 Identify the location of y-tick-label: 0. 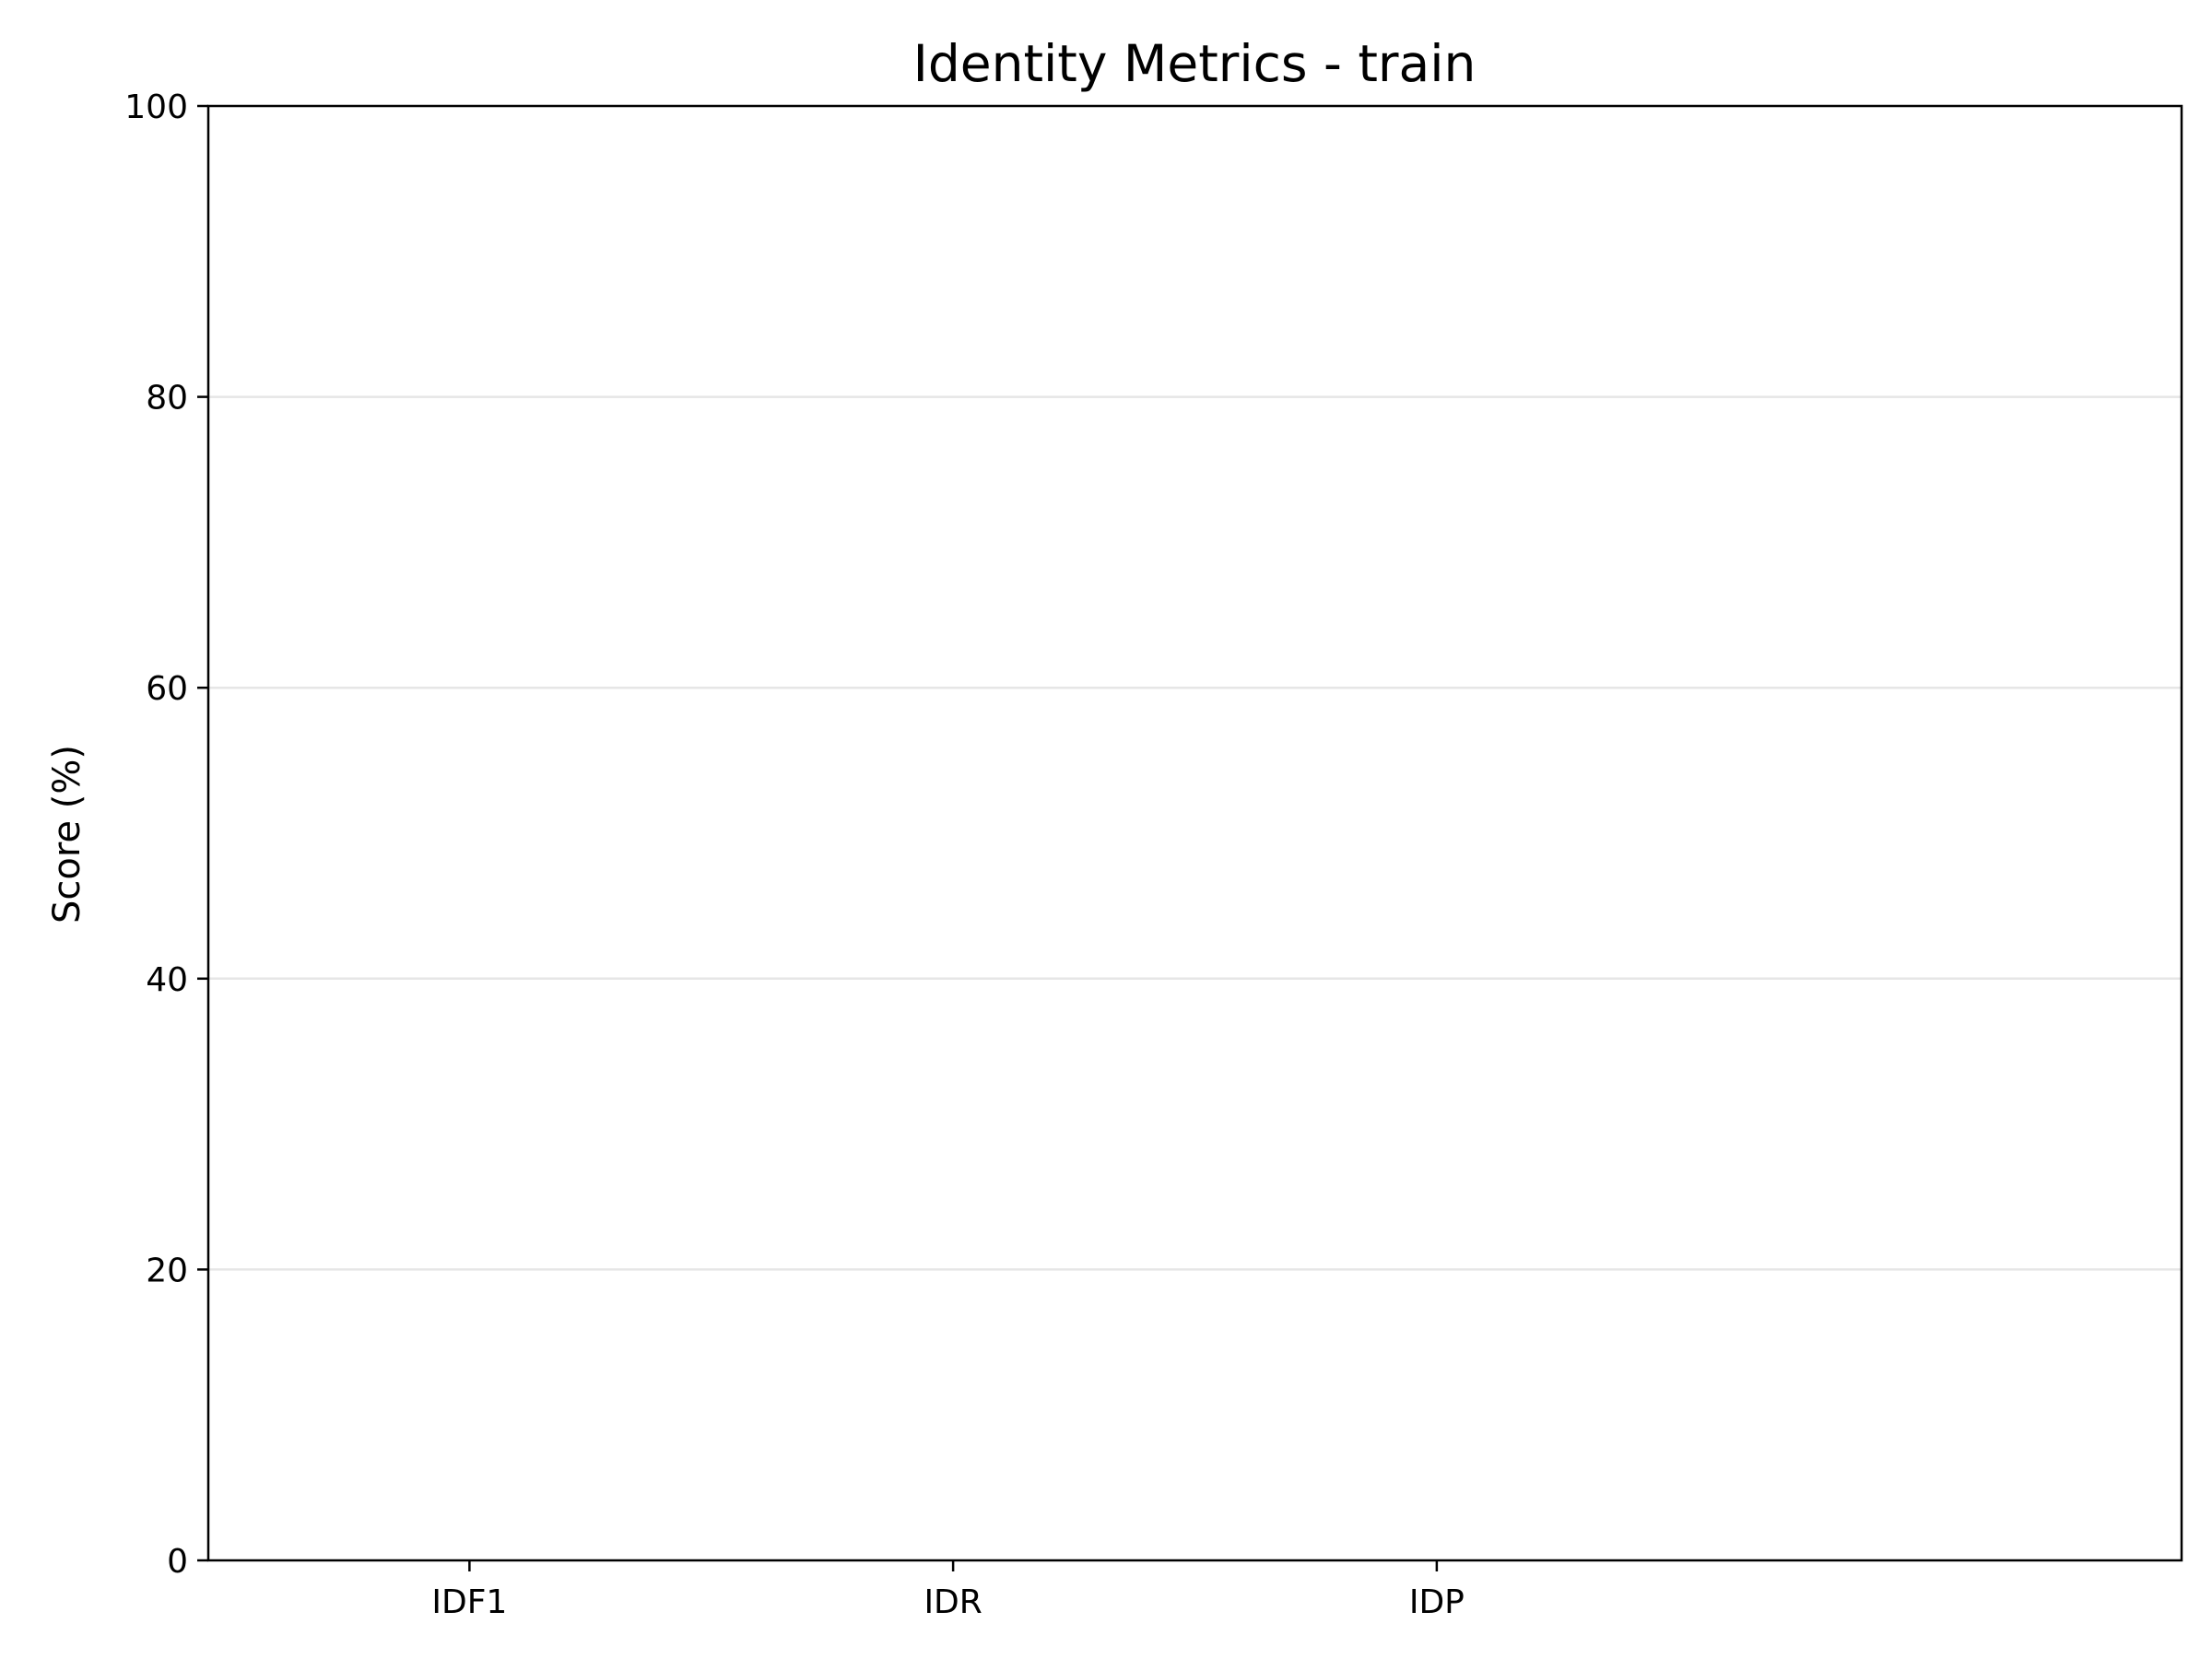
(177, 1562).